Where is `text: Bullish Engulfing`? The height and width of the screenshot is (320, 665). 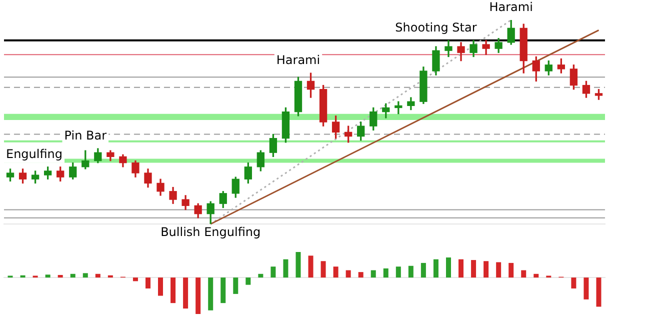
text: Bullish Engulfing is located at coordinates (210, 232).